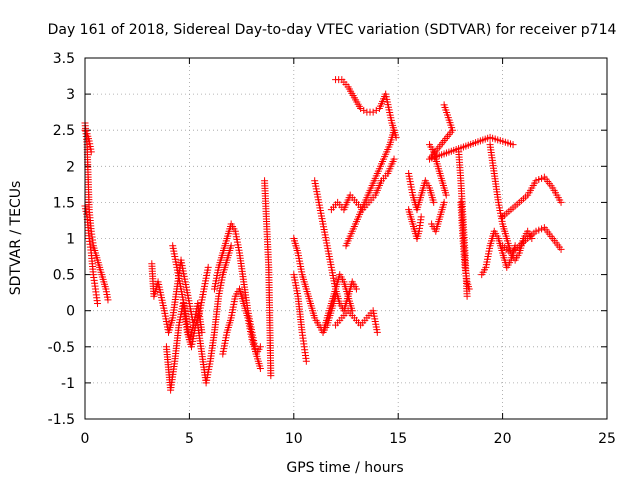  Describe the element at coordinates (61, 348) in the screenshot. I see `y-tick-label-2: -0.5` at that location.